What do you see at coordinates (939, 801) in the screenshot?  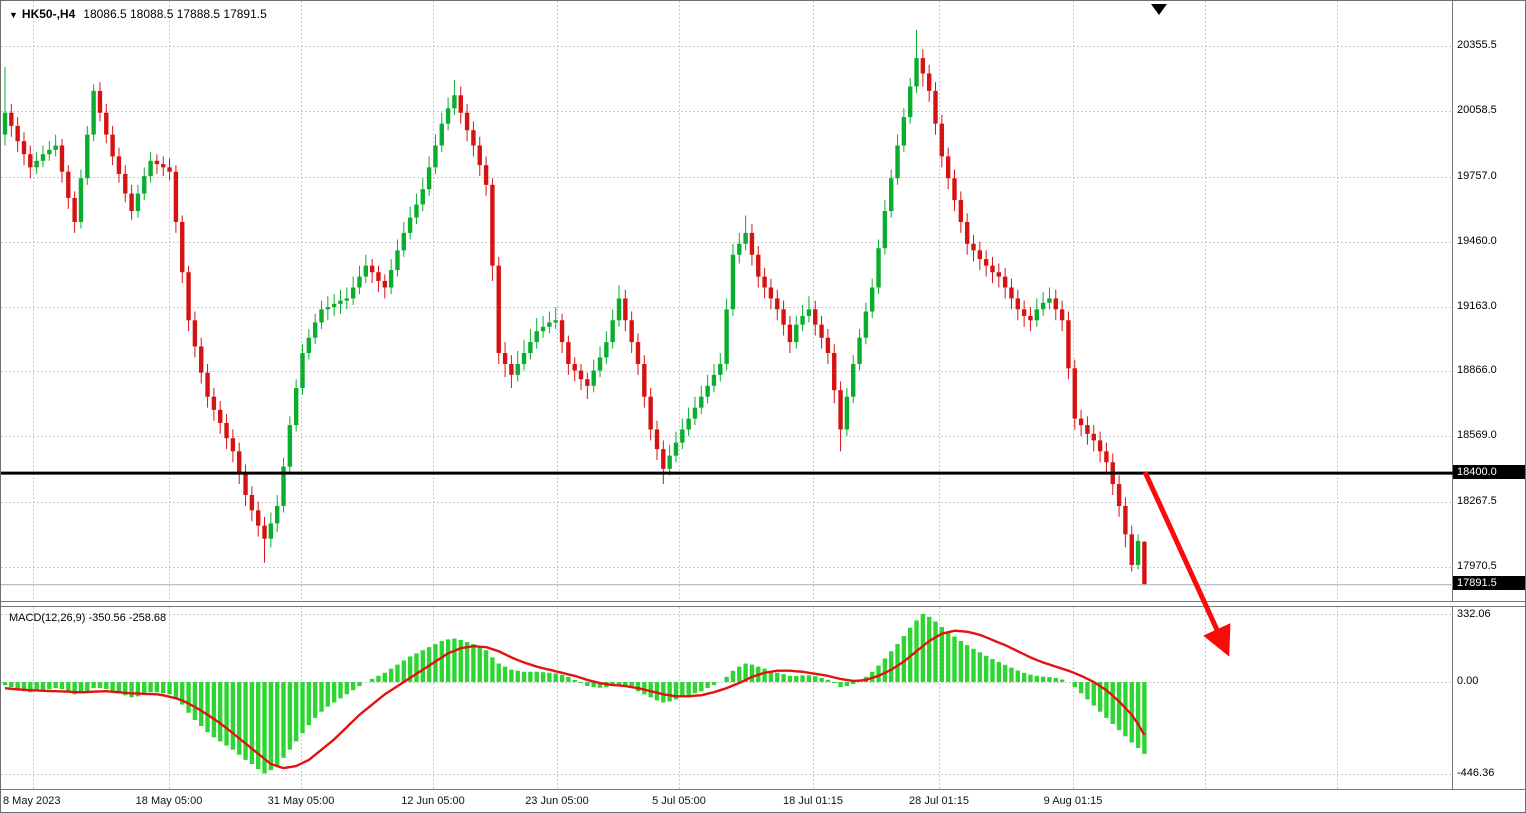 I see `time-axis-label: 28 Jul 01:15` at bounding box center [939, 801].